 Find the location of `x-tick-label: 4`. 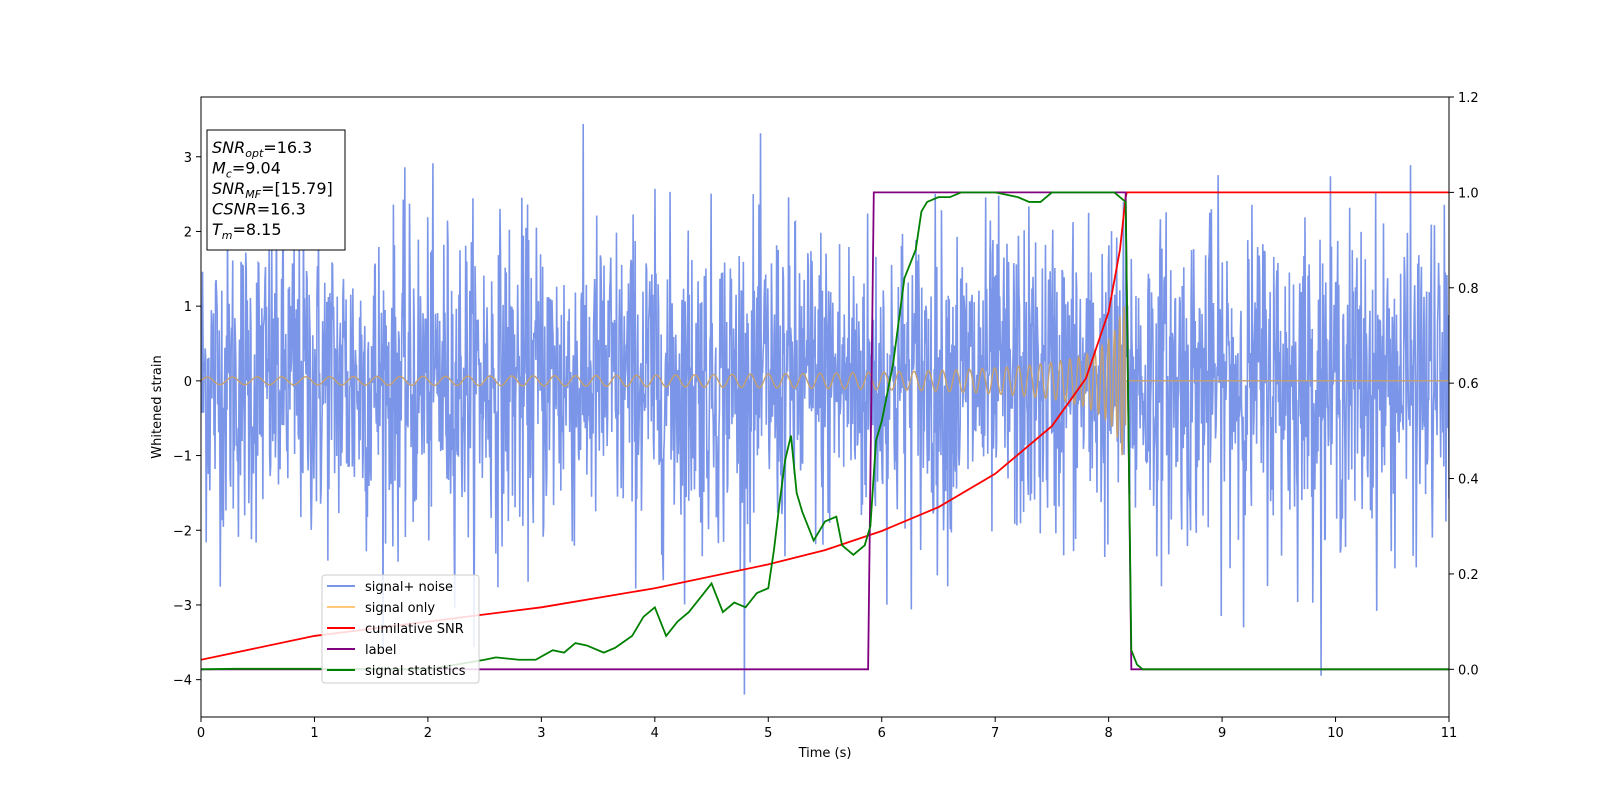

x-tick-label: 4 is located at coordinates (655, 733).